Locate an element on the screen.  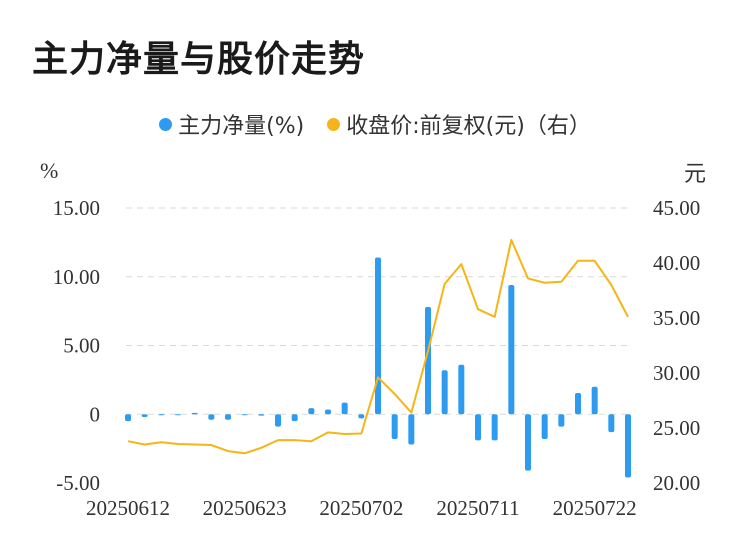
x-axis-tick-label: 20250722 is located at coordinates (595, 508).